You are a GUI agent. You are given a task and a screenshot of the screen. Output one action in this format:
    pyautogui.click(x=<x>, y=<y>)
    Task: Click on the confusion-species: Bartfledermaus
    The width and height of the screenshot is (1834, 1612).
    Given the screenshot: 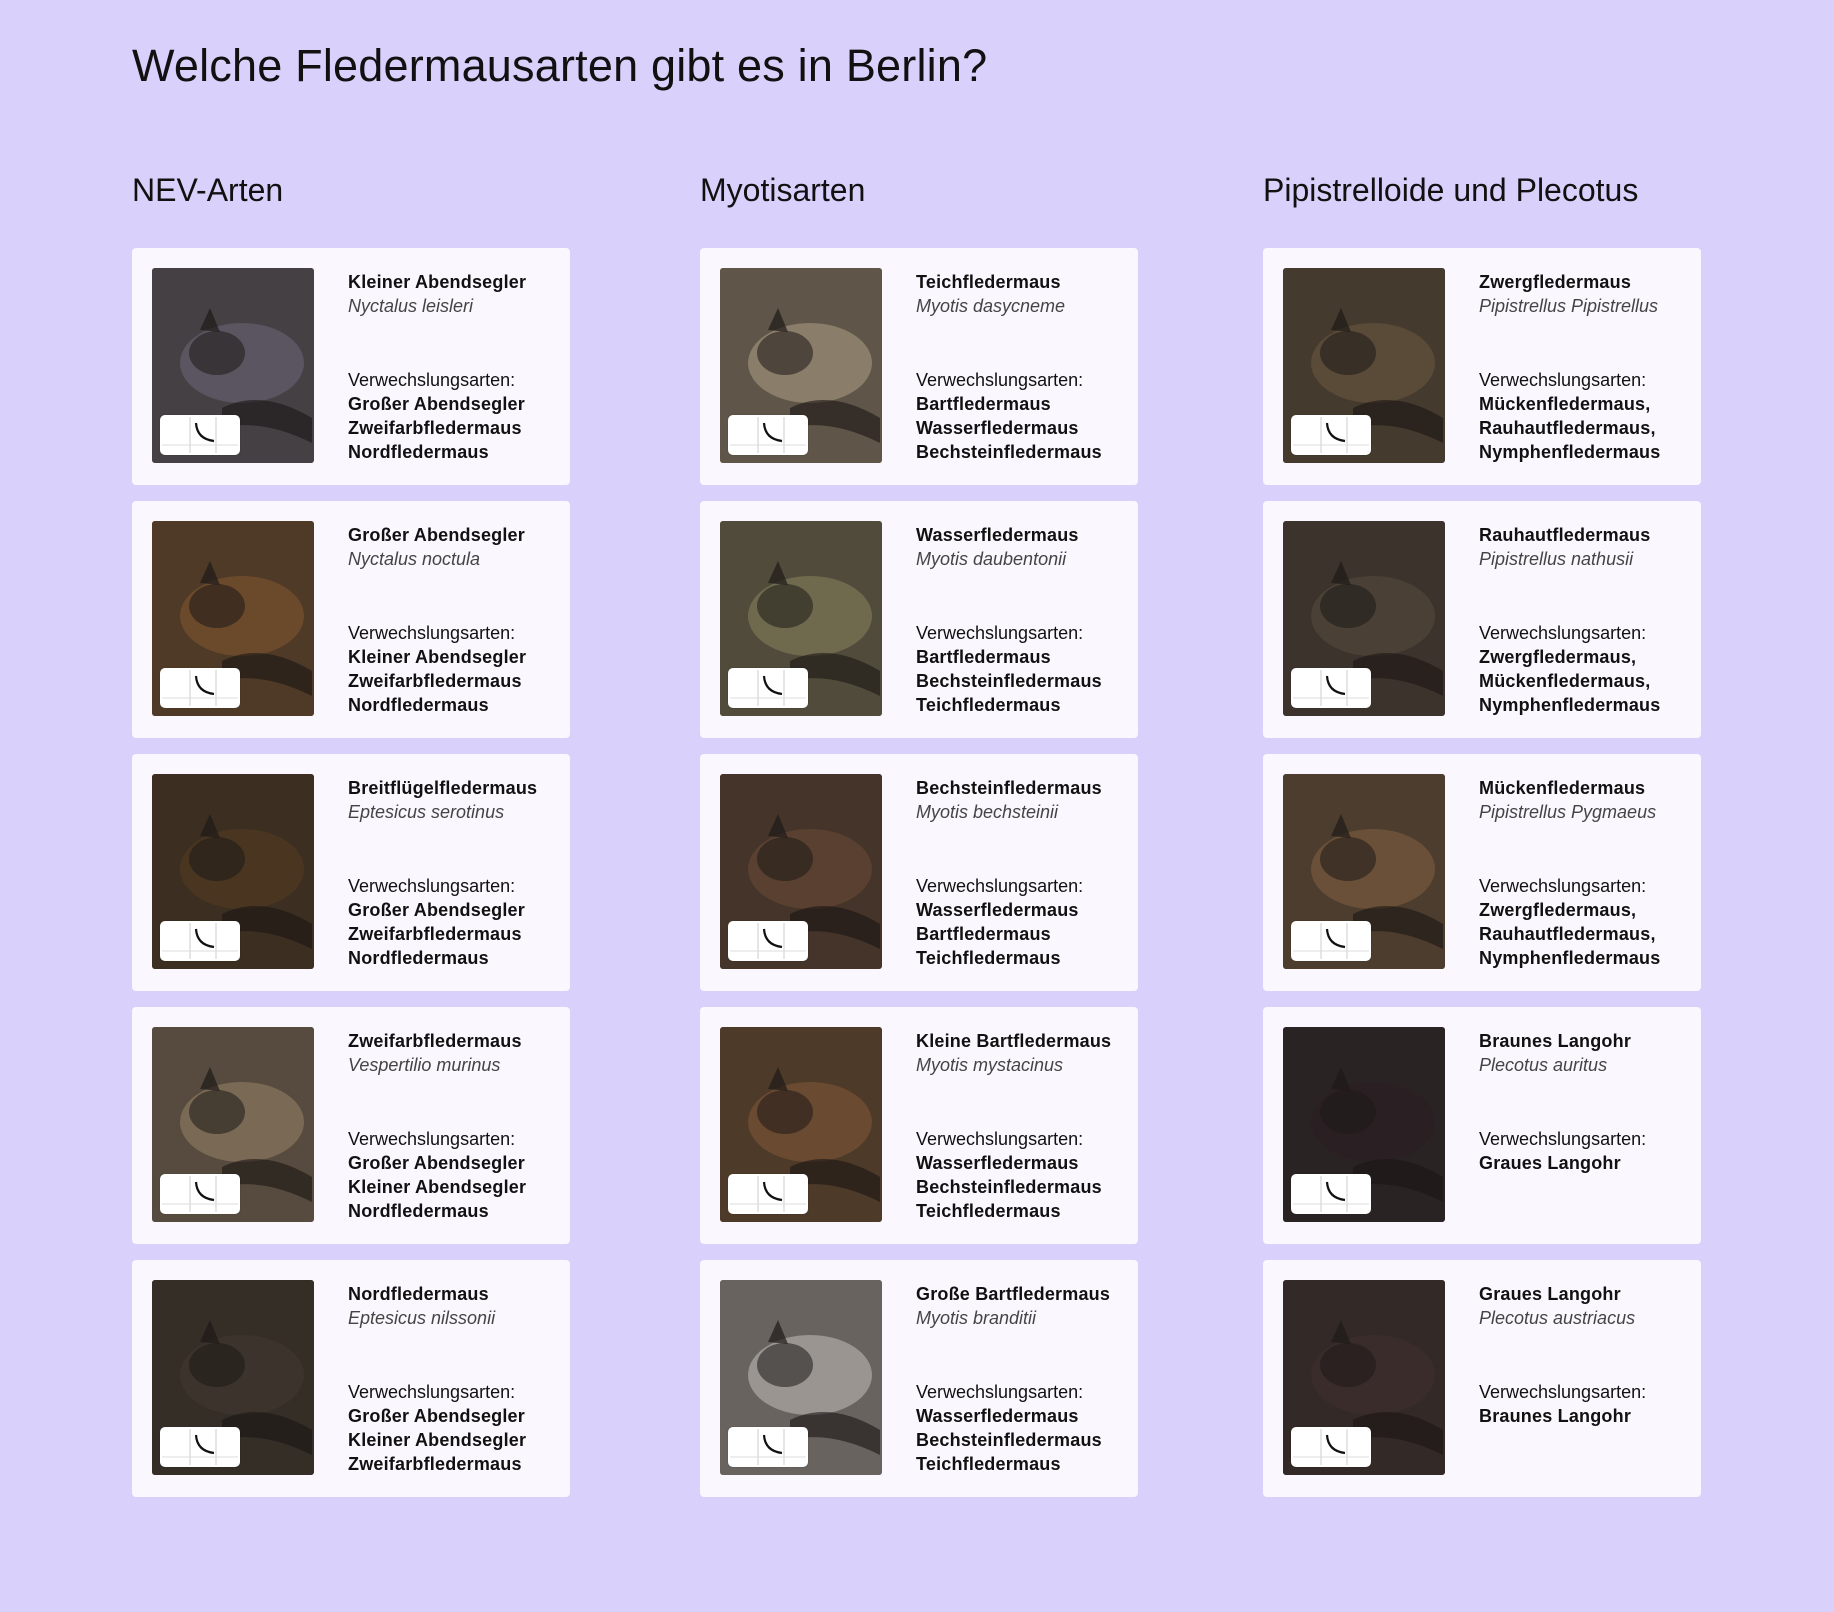 What is the action you would take?
    pyautogui.click(x=983, y=657)
    